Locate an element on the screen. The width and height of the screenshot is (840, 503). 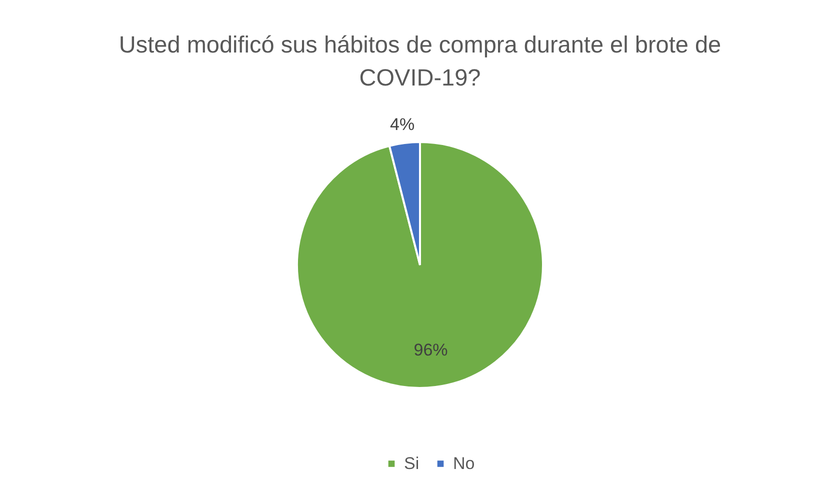
data-label: 4% is located at coordinates (402, 124).